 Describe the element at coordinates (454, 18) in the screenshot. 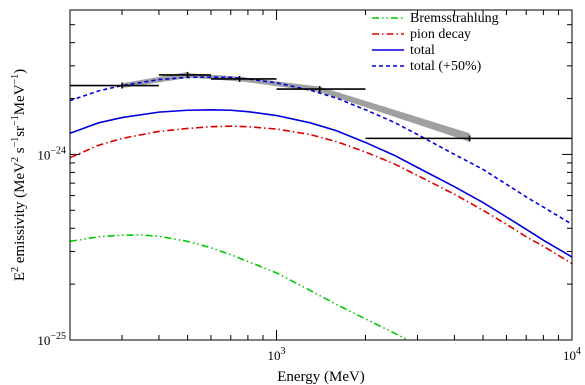

I see `legend-label: Bremsstrahlung` at that location.